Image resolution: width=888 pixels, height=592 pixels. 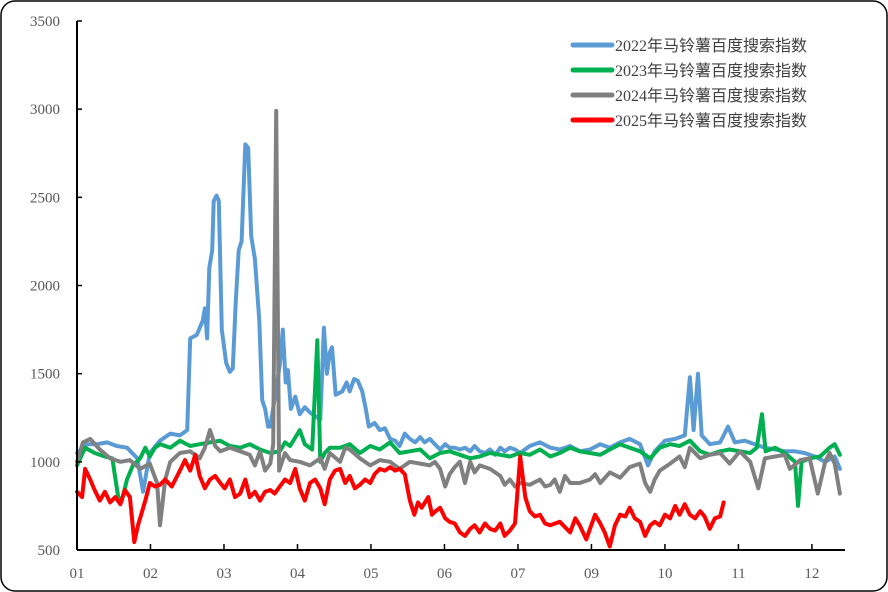 I want to click on x-tick-label: 07, so click(x=518, y=574).